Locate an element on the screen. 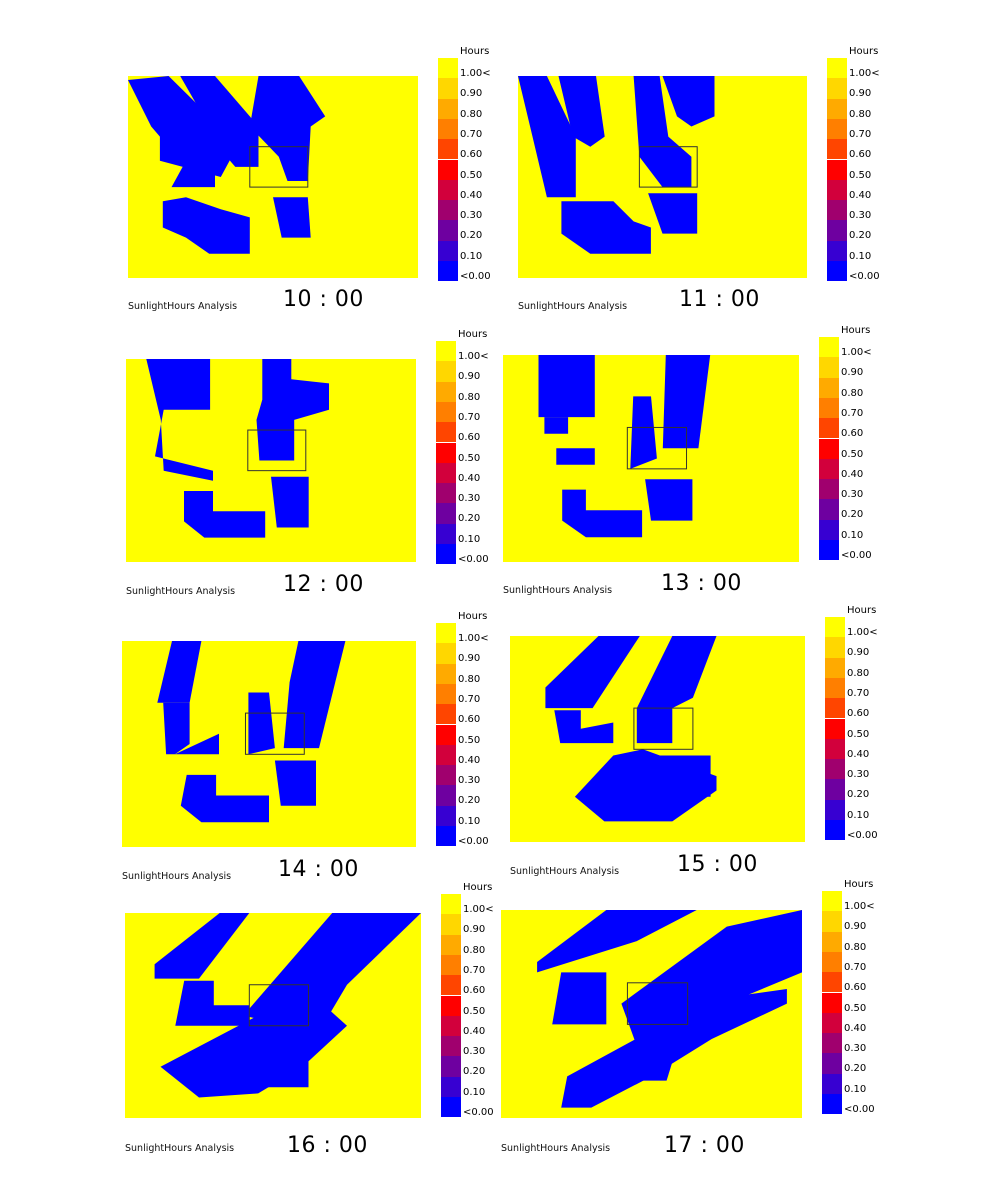 The width and height of the screenshot is (999, 1186). legend-tick-label: 0.10 is located at coordinates (474, 1092).